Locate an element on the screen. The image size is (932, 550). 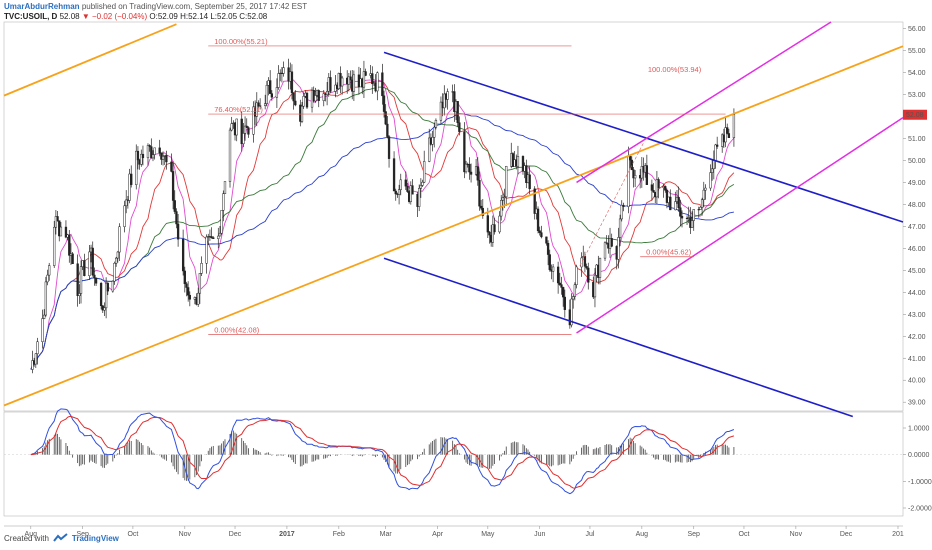
y-tick-label: 40.00 is located at coordinates (917, 381).